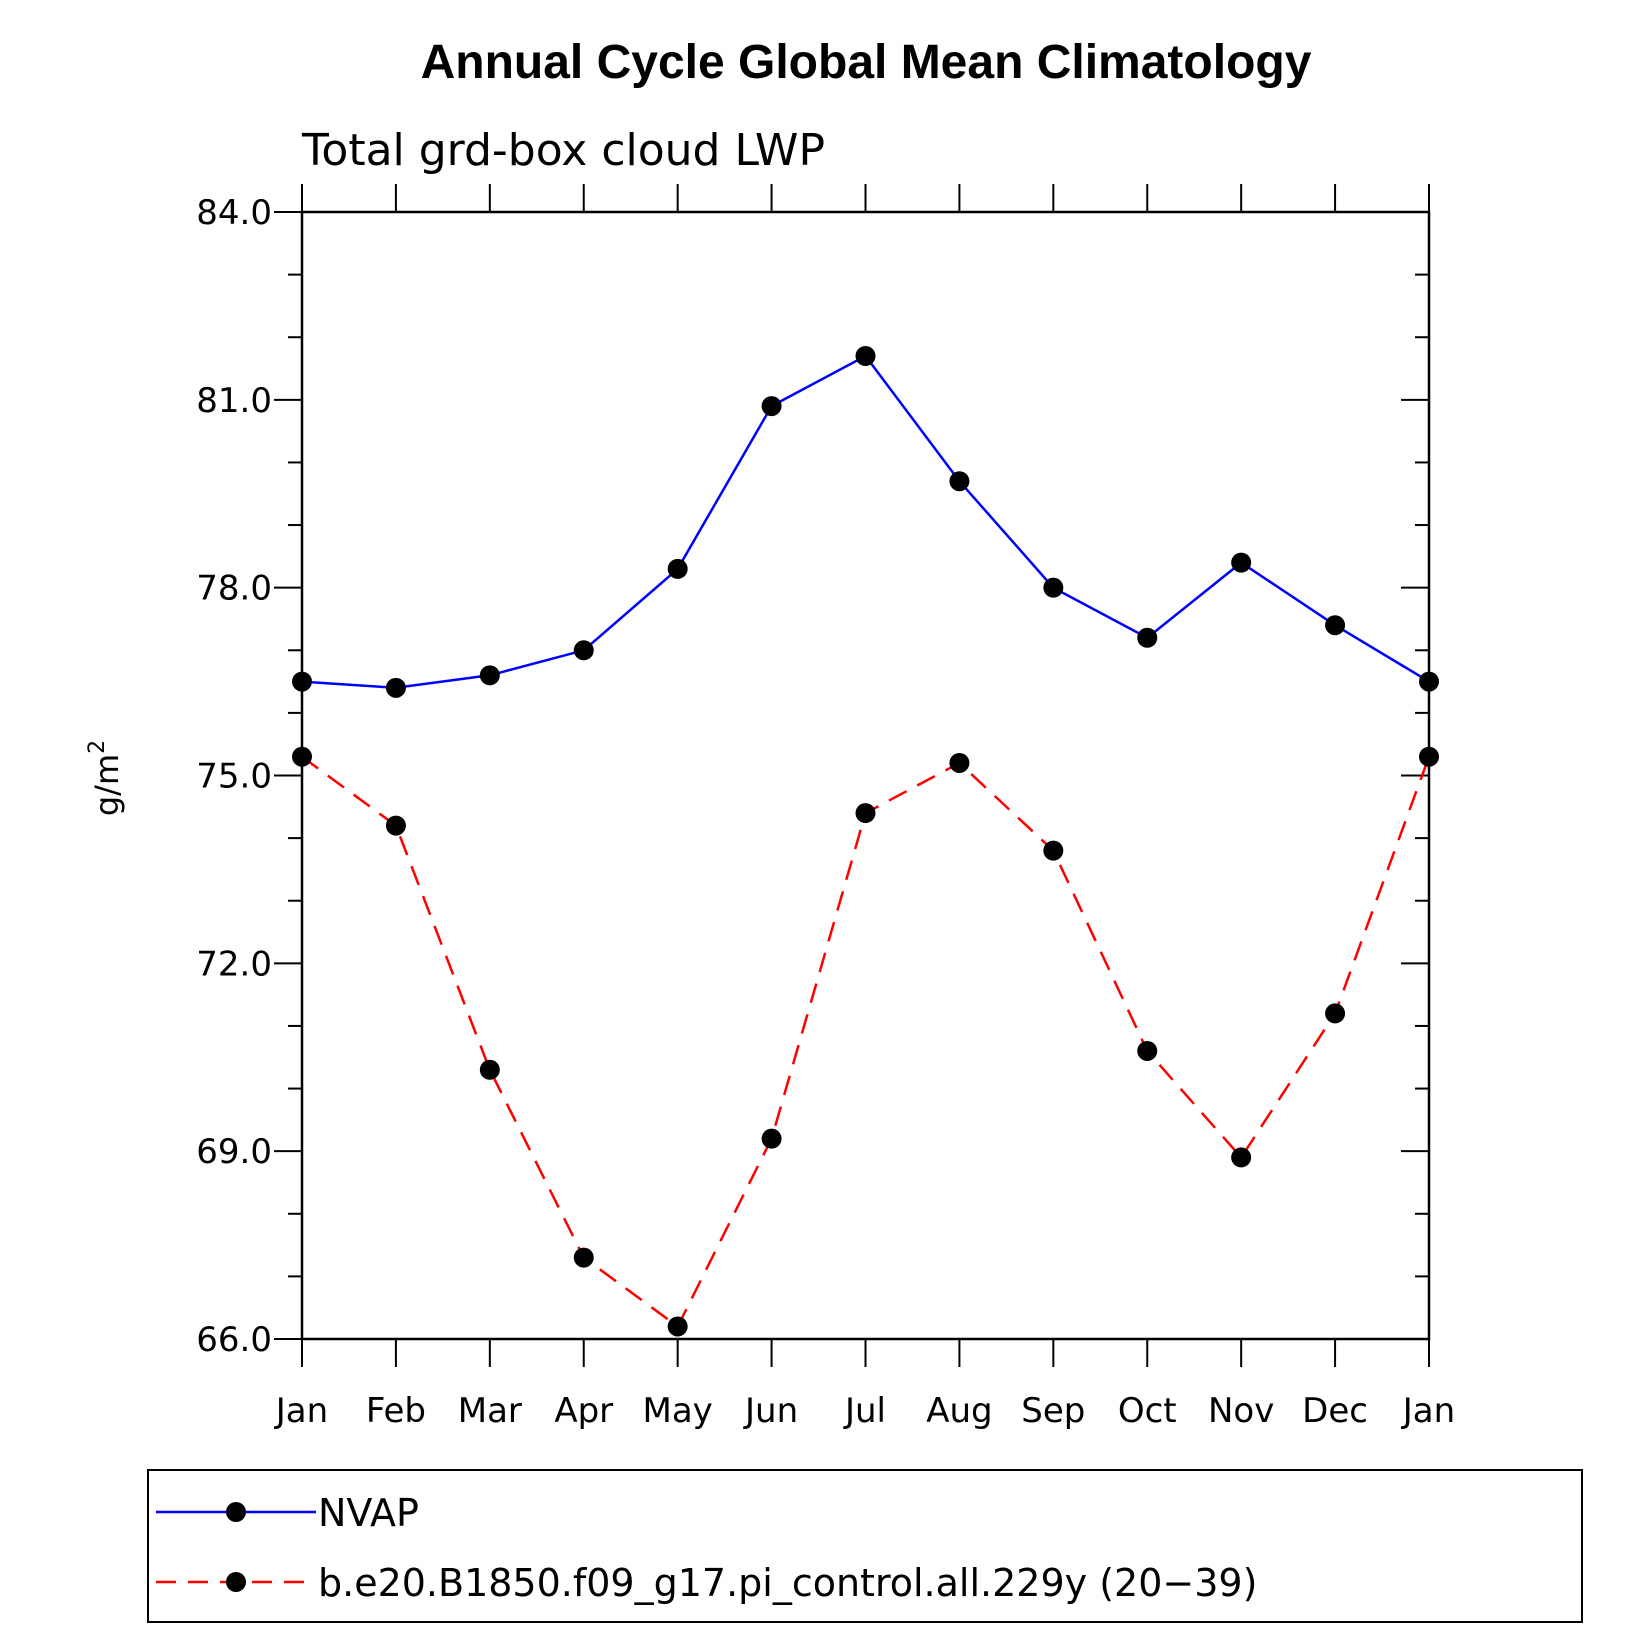  I want to click on x-tick-label: Nov, so click(1241, 1411).